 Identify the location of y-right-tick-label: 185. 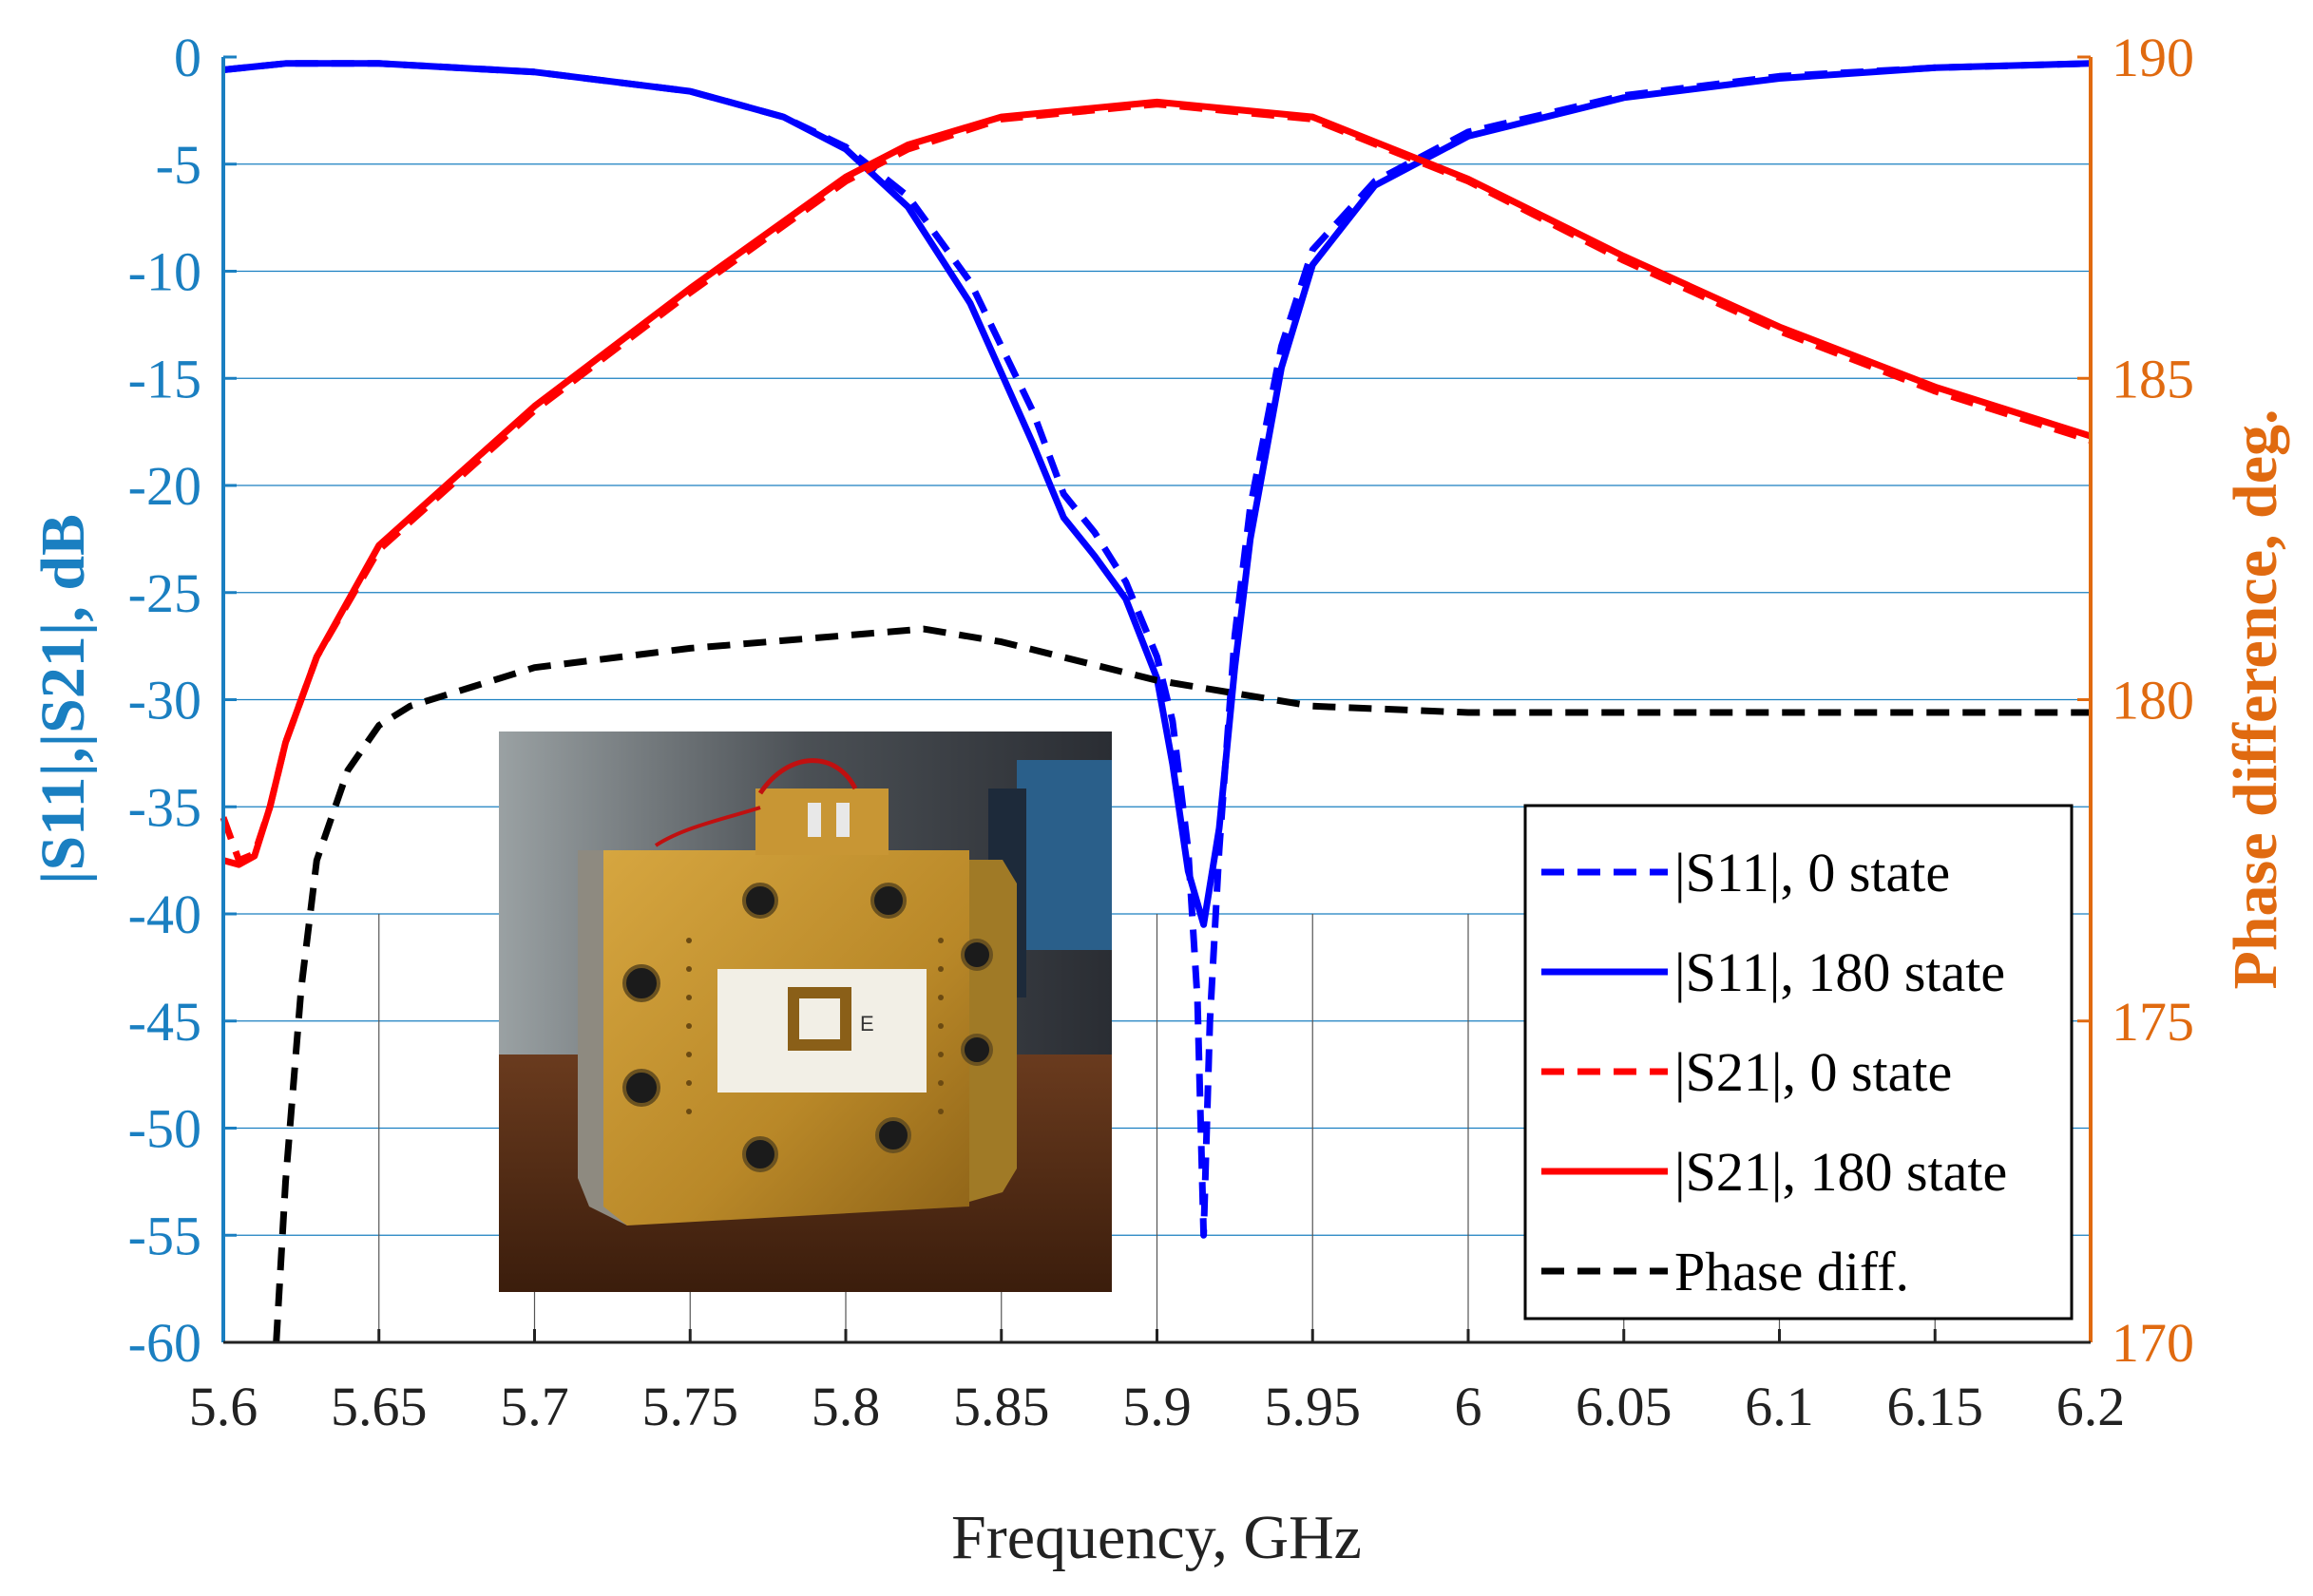
(2153, 378).